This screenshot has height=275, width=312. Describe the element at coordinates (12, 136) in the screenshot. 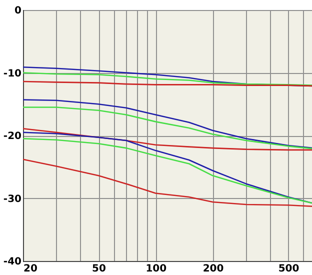

I see `y-tick-label: -20` at that location.